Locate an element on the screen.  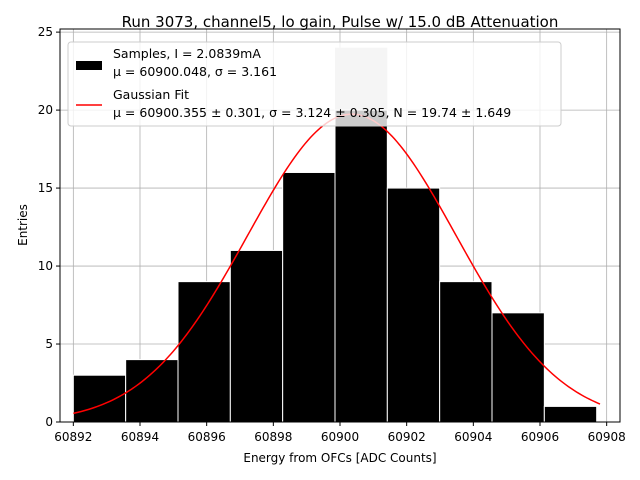
y-tick-label: 10 is located at coordinates (45, 266).